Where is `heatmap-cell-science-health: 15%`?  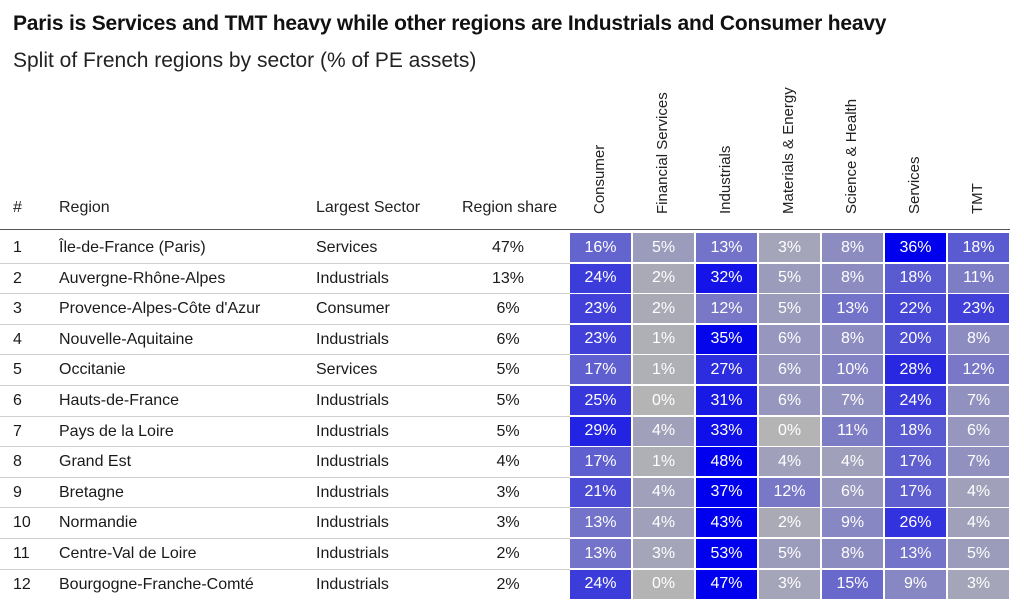 heatmap-cell-science-health: 15% is located at coordinates (852, 584).